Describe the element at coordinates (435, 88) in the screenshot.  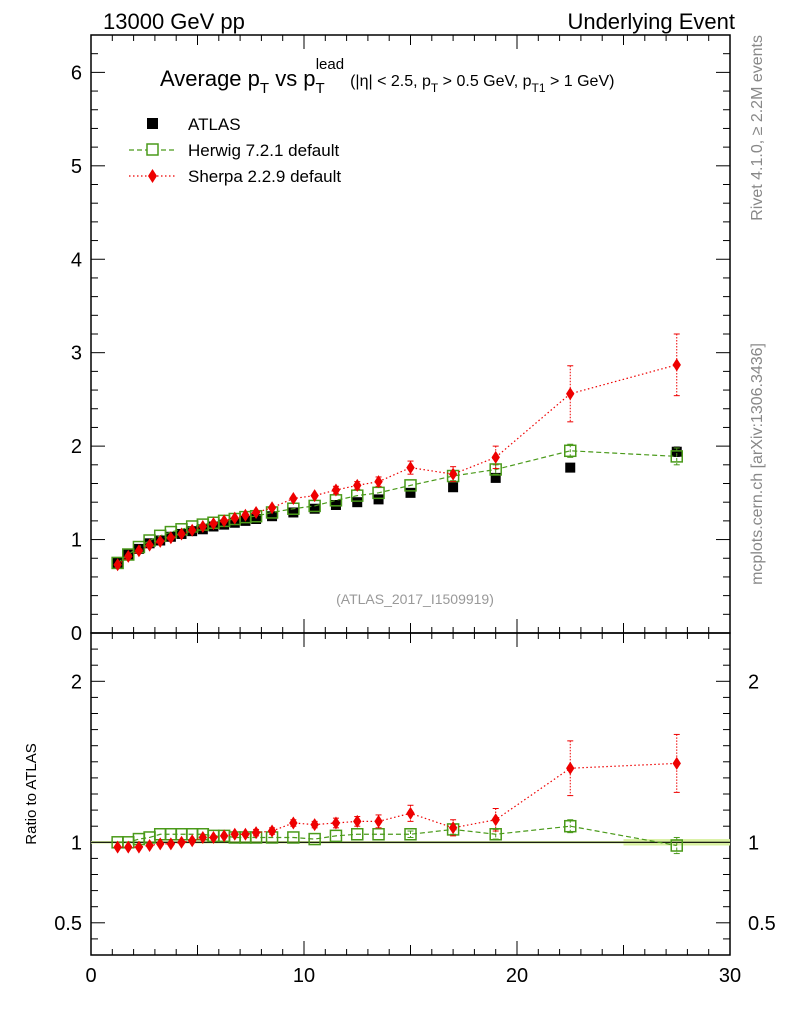
I see `title-cuts-sub1: T` at that location.